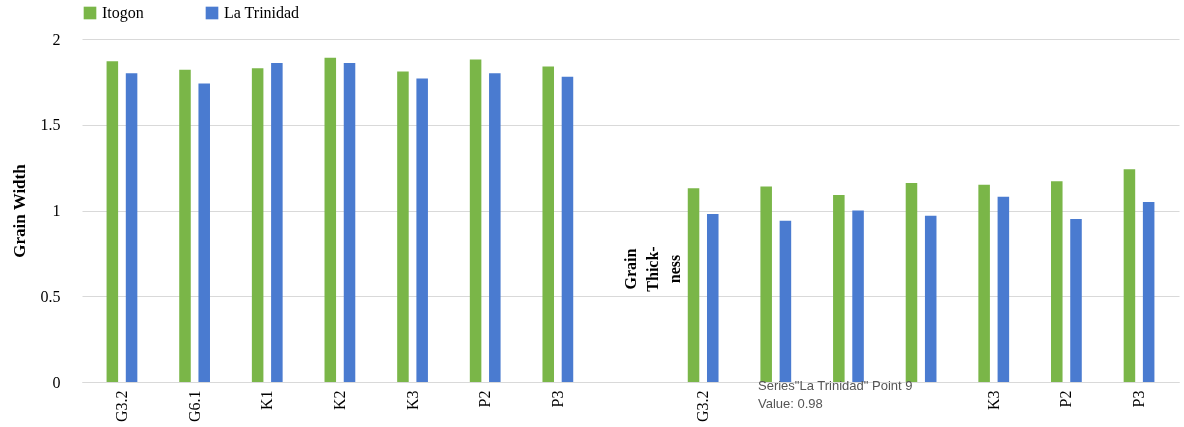  Describe the element at coordinates (50, 125) in the screenshot. I see `y-tick-label: 1.5` at that location.